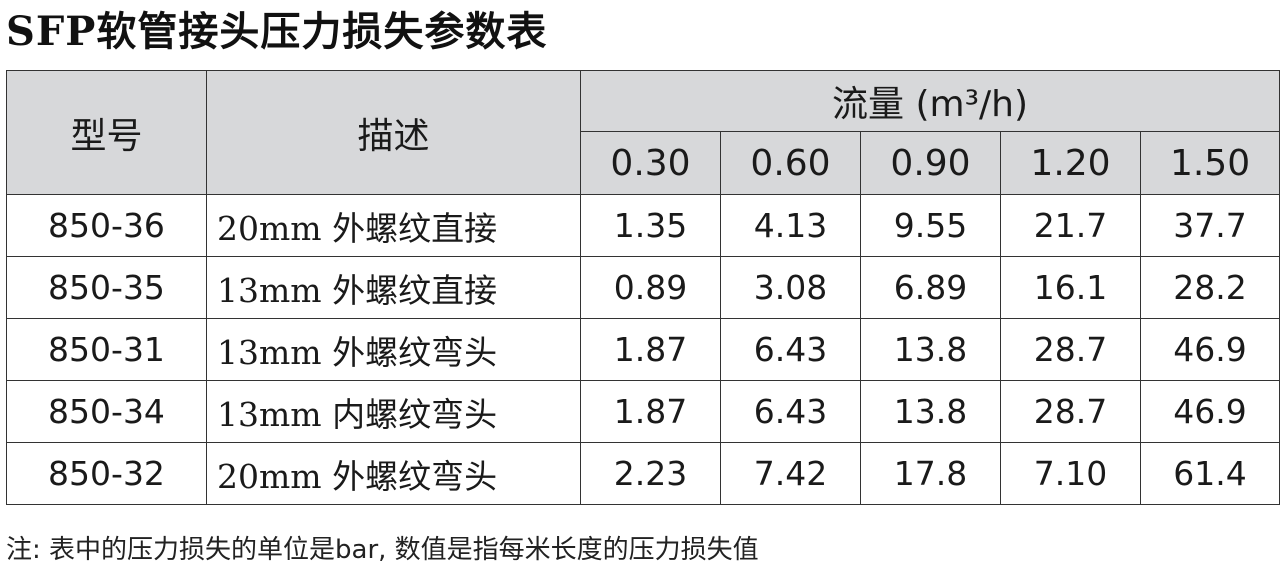  What do you see at coordinates (382, 550) in the screenshot?
I see `footnote: 注: 表中的压力损失的单位是bar, 数值是指每米长度的压力损失值` at bounding box center [382, 550].